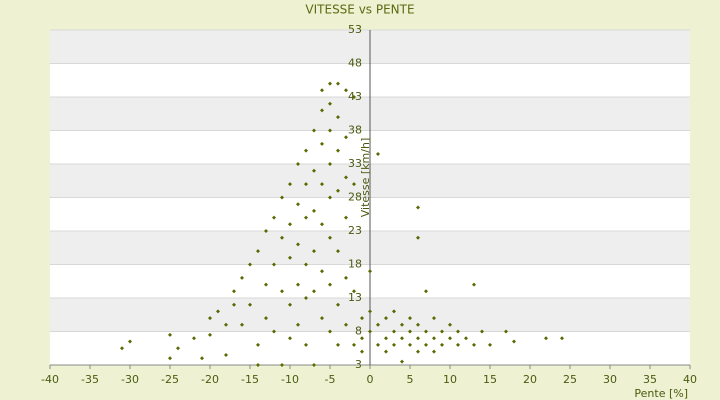  I want to click on y-tick-label: 8, so click(358, 331).